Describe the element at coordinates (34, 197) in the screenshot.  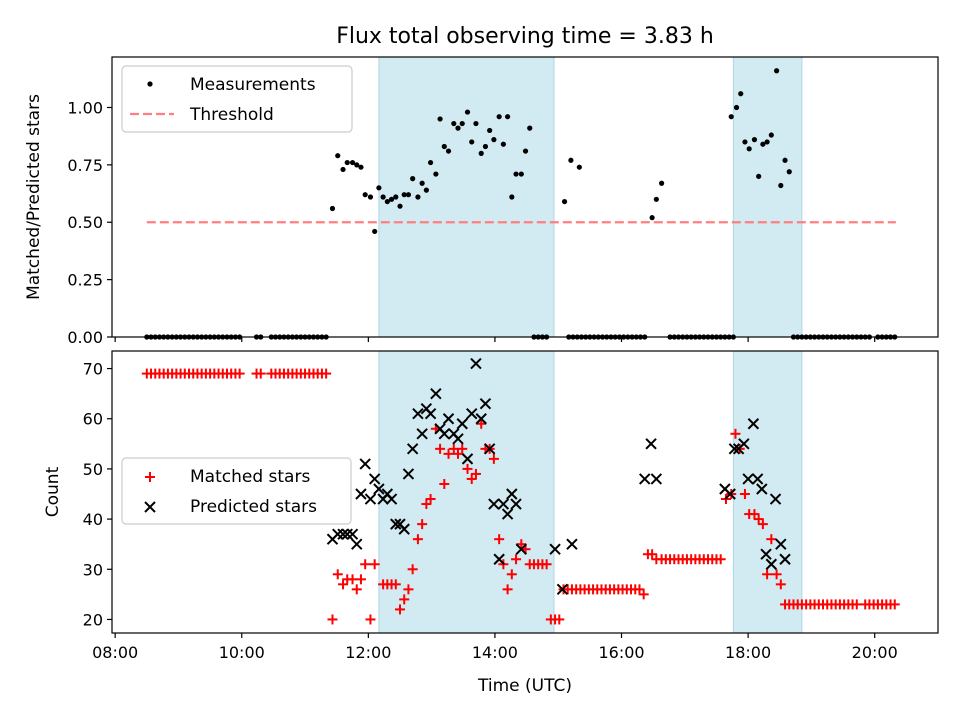
I see `top-y-axis-label: Matched/Predicted stars` at that location.